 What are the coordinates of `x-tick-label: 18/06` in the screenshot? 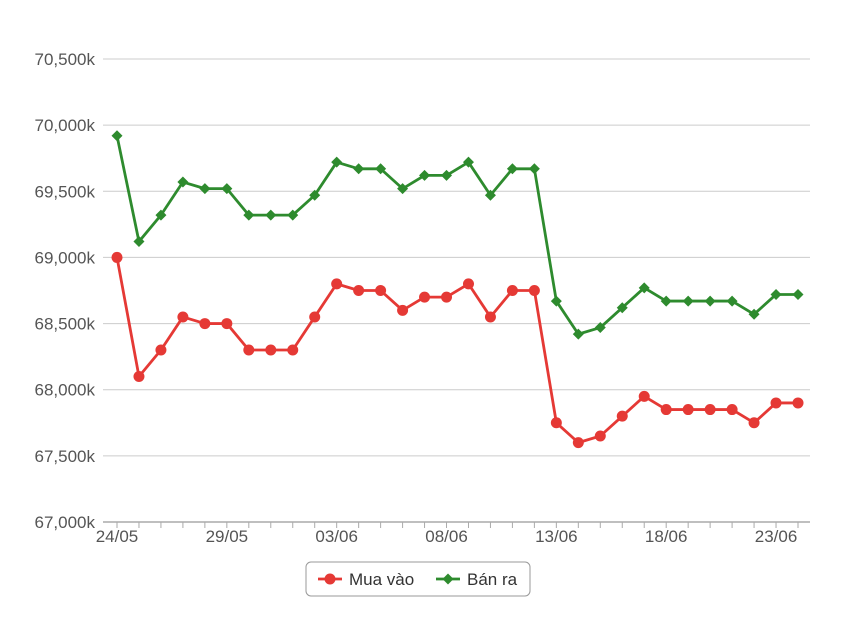 It's located at (666, 536).